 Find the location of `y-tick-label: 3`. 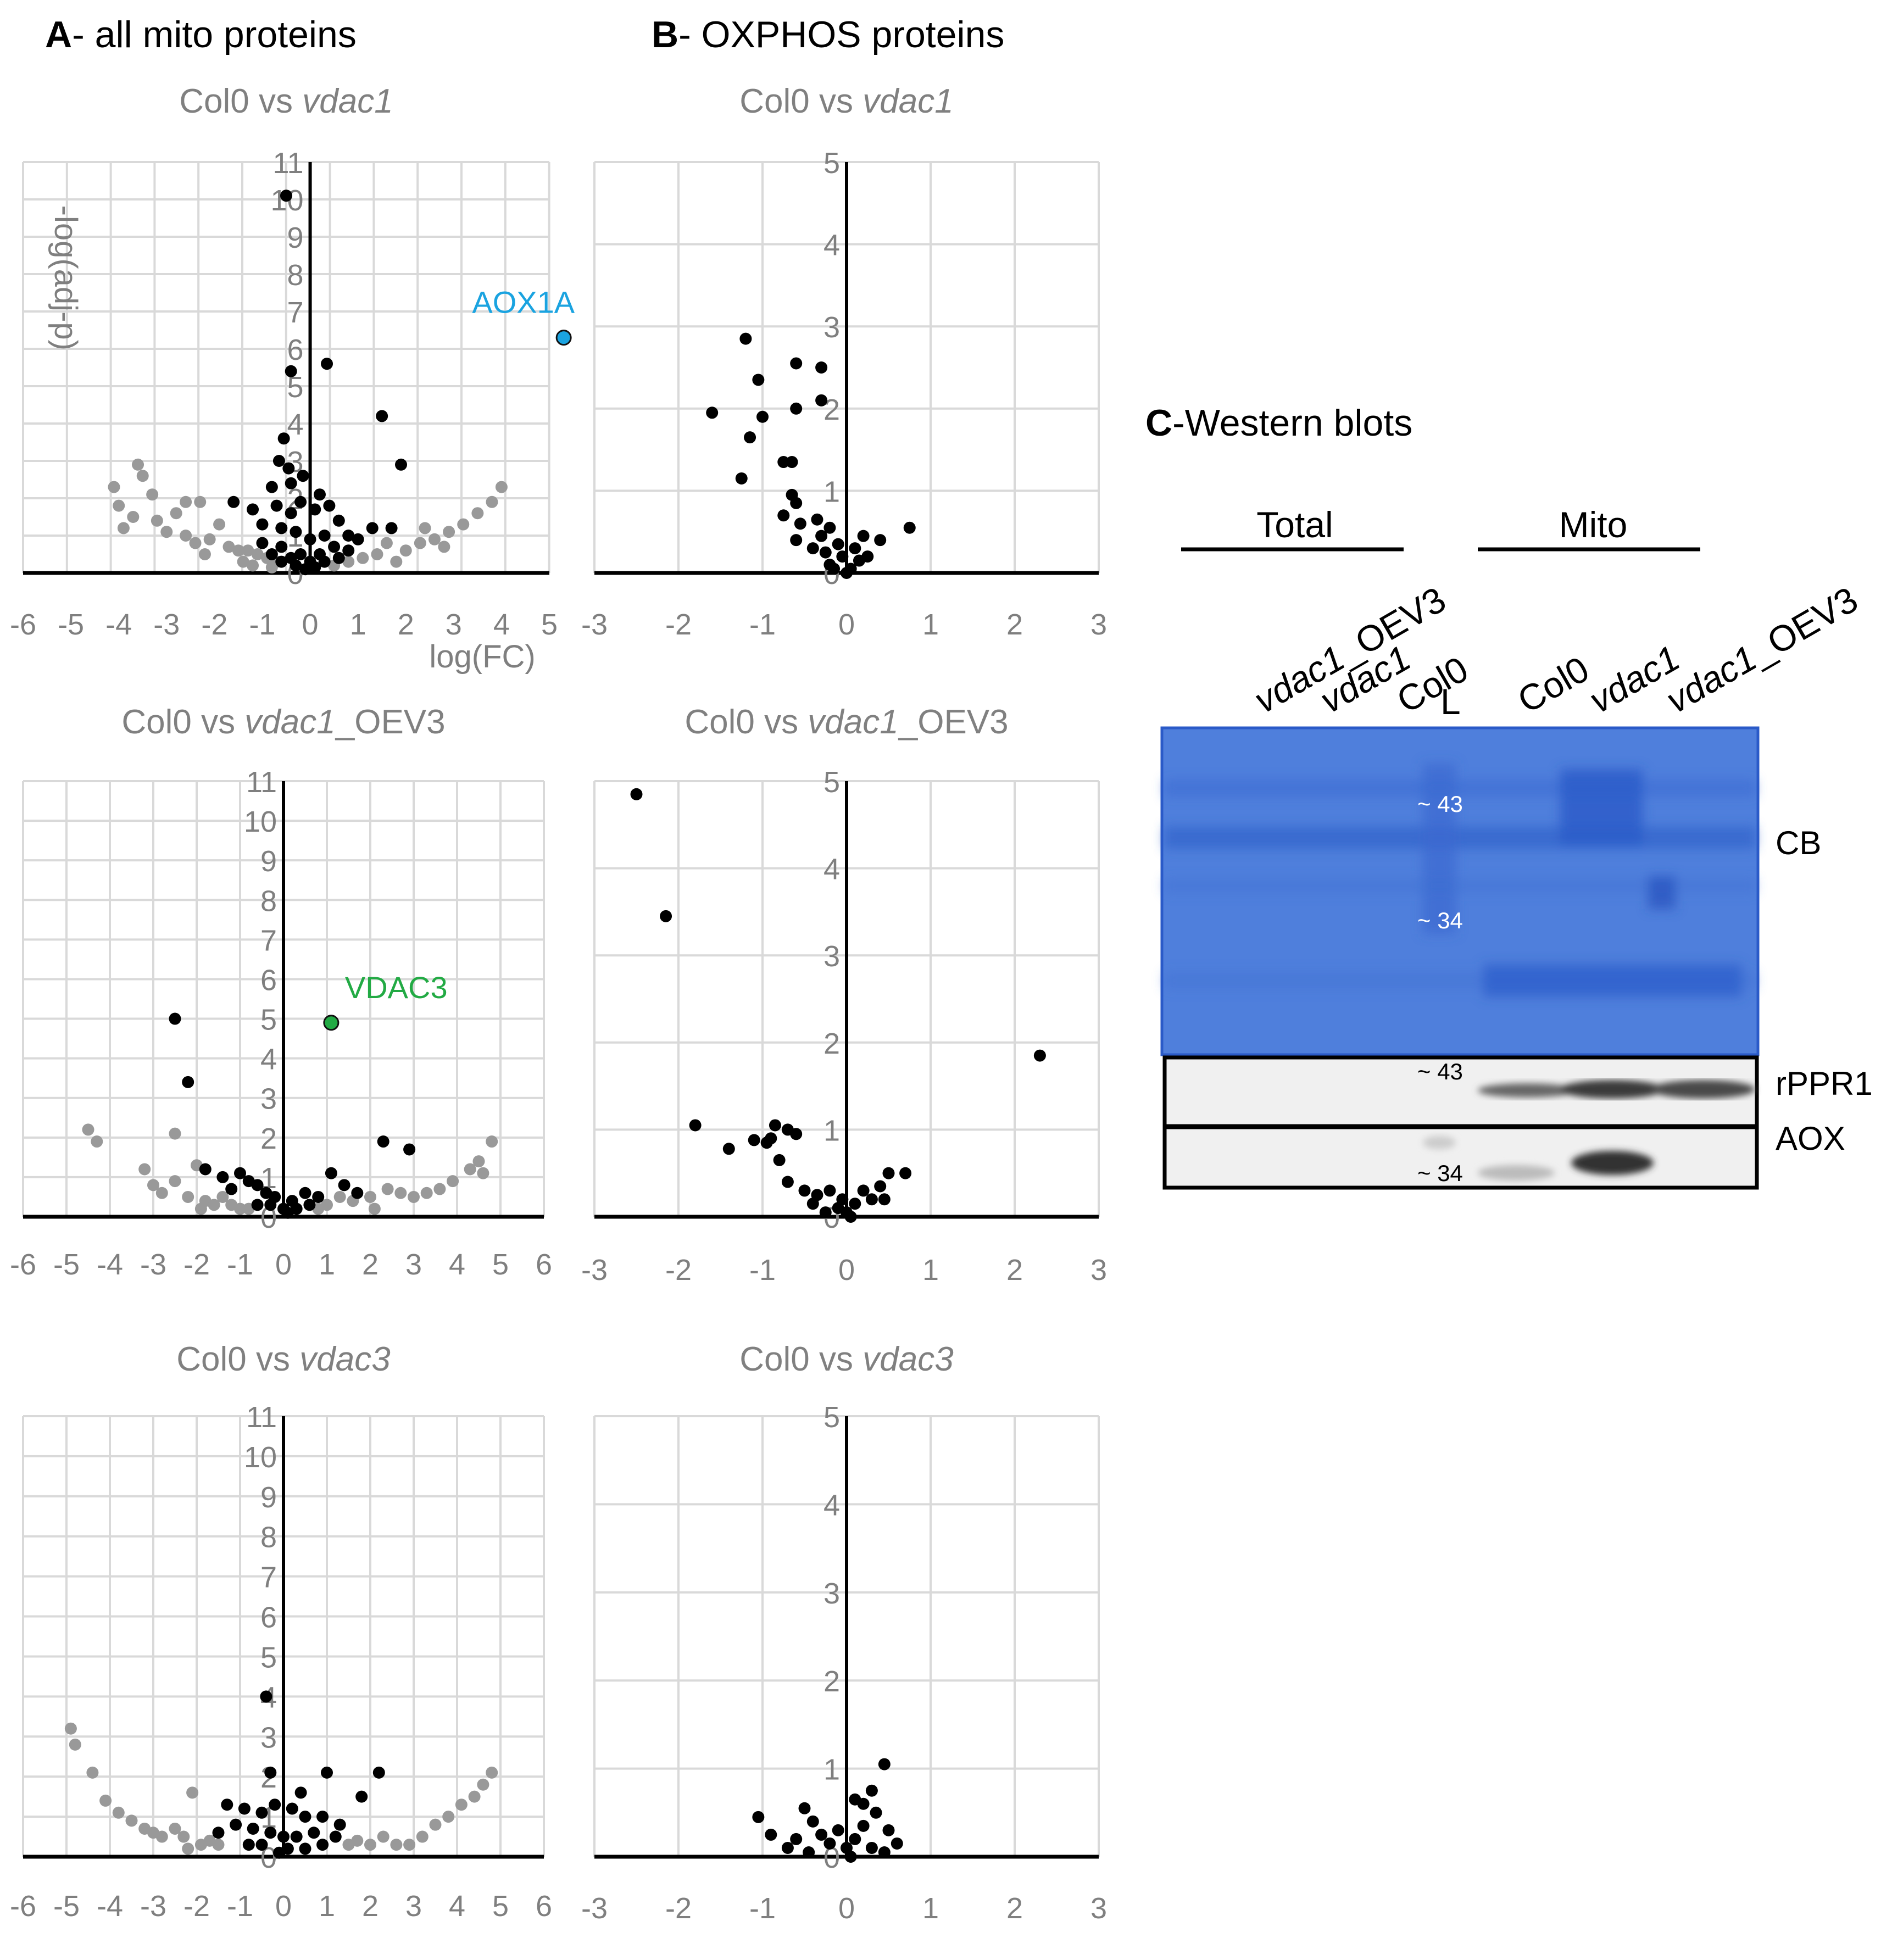

y-tick-label: 3 is located at coordinates (268, 1100).